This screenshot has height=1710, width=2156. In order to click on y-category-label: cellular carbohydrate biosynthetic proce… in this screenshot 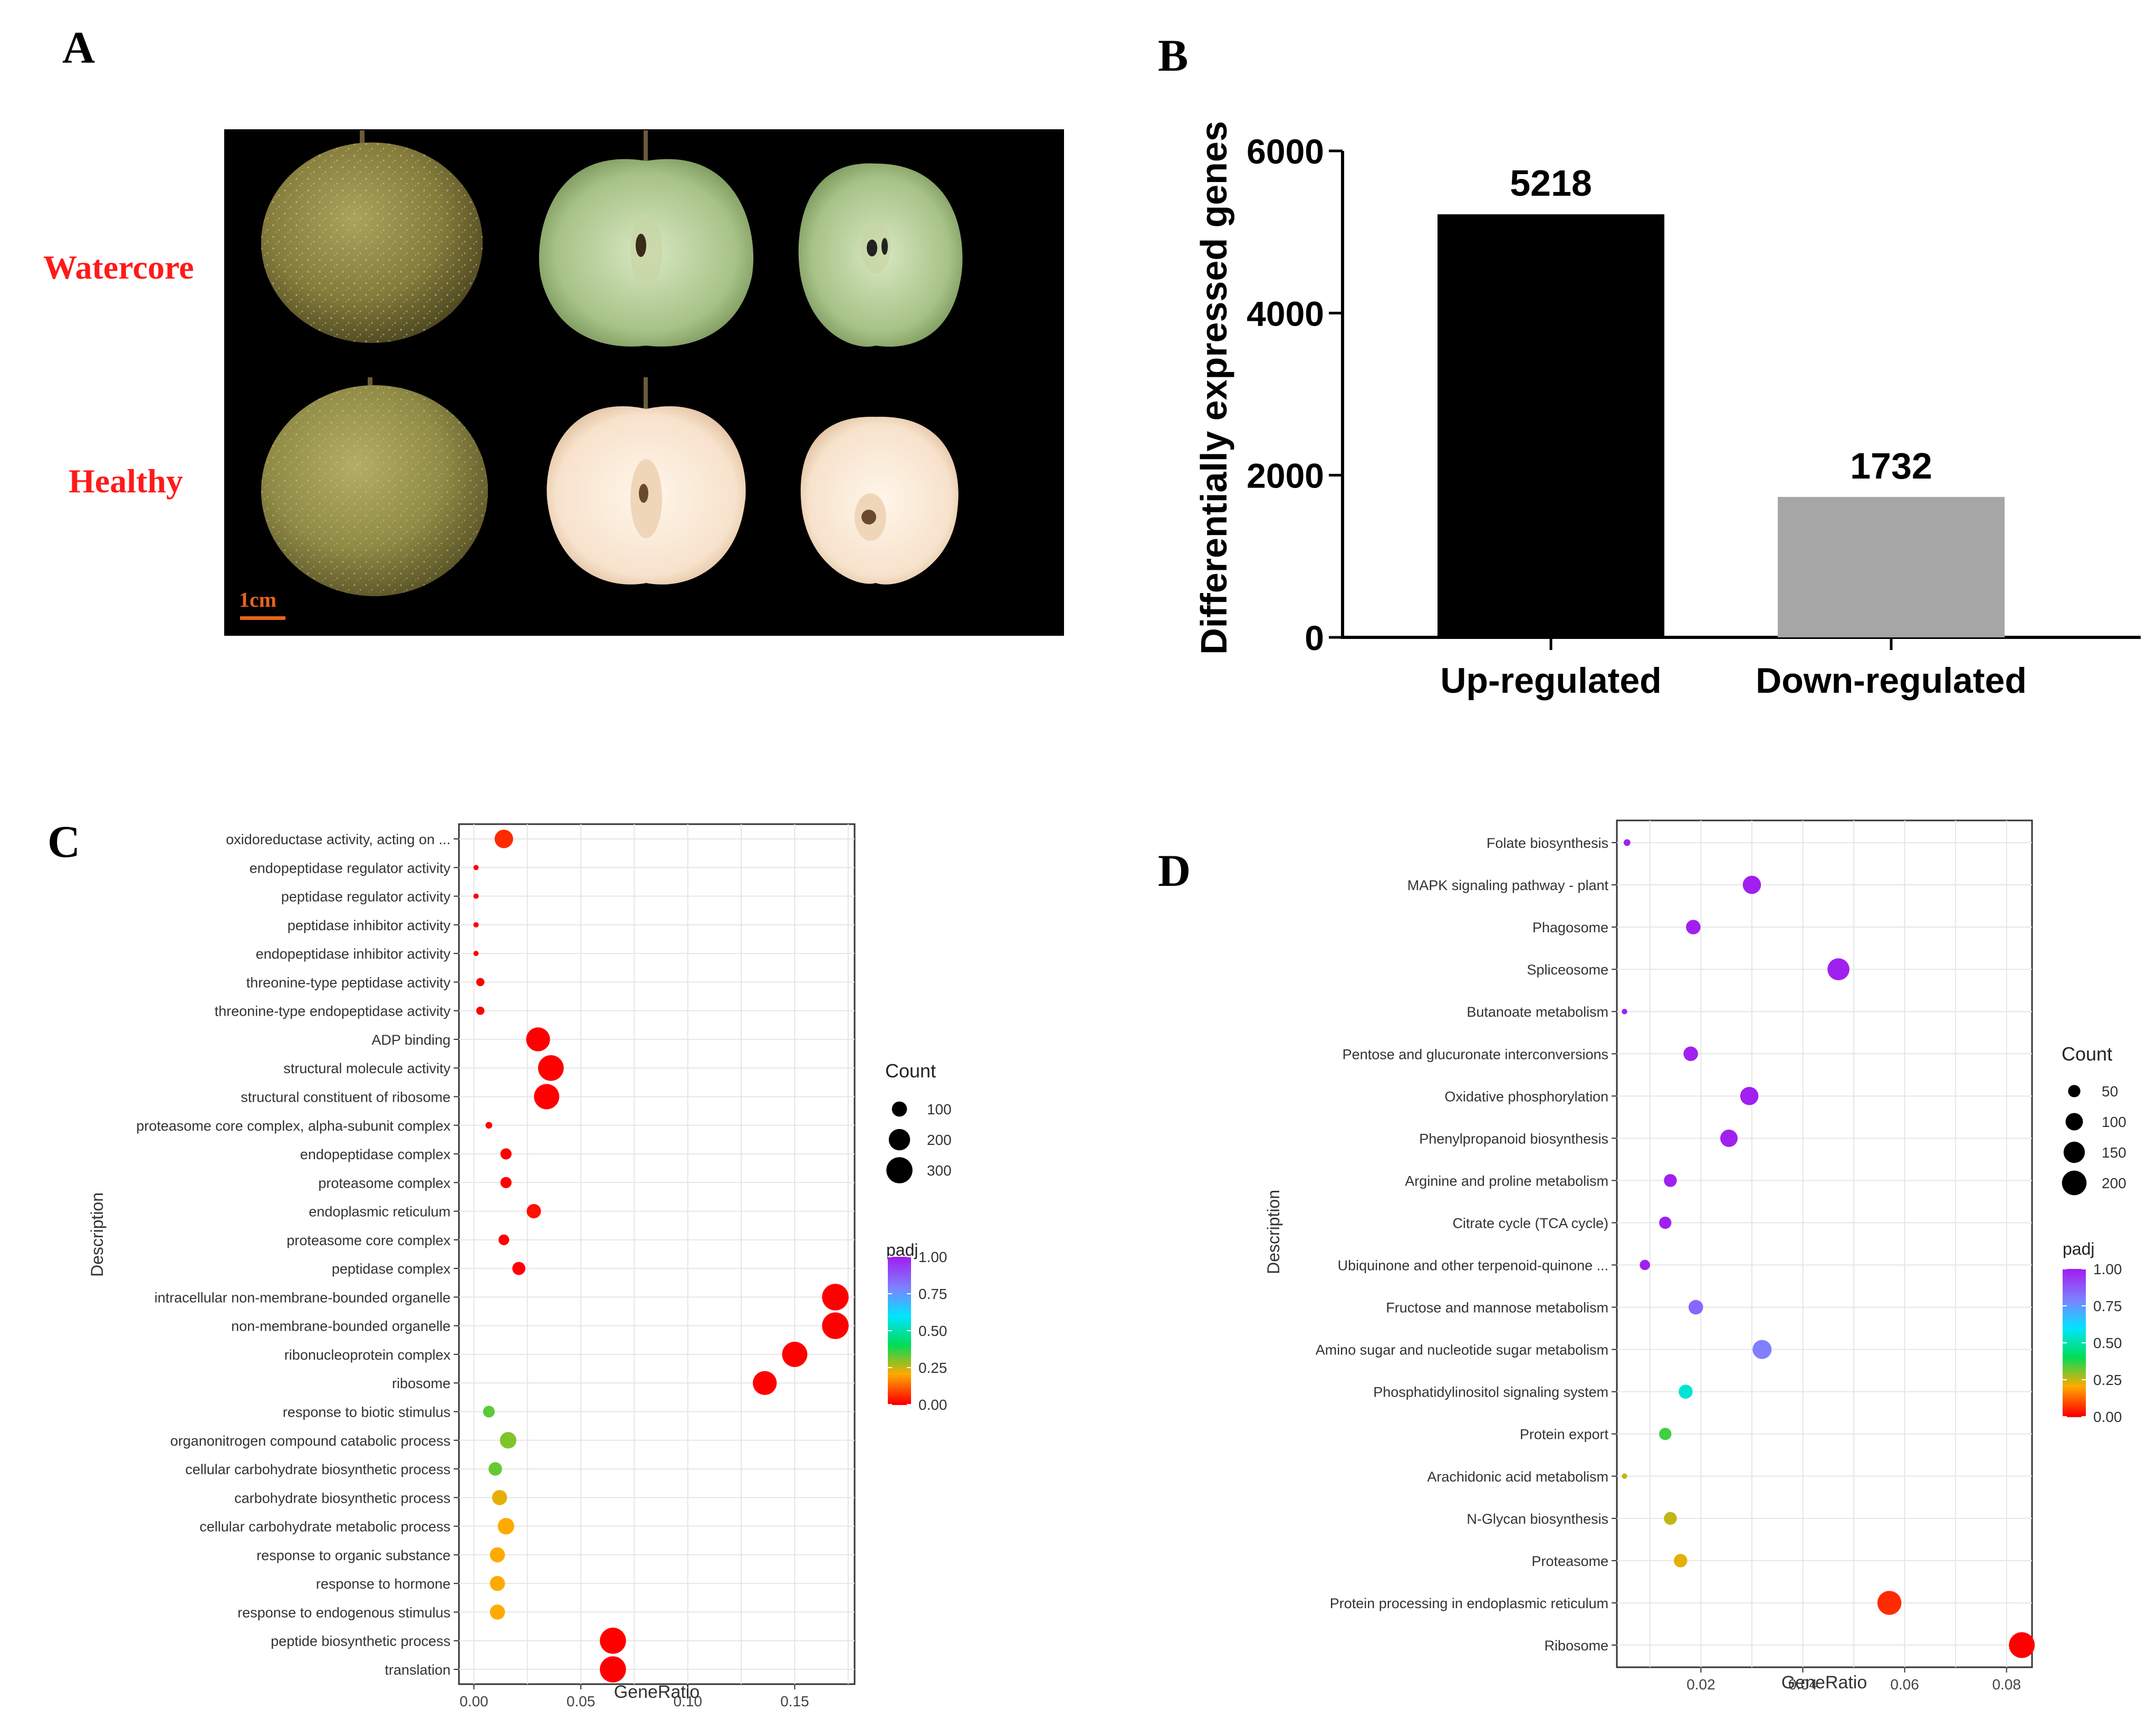, I will do `click(318, 1469)`.